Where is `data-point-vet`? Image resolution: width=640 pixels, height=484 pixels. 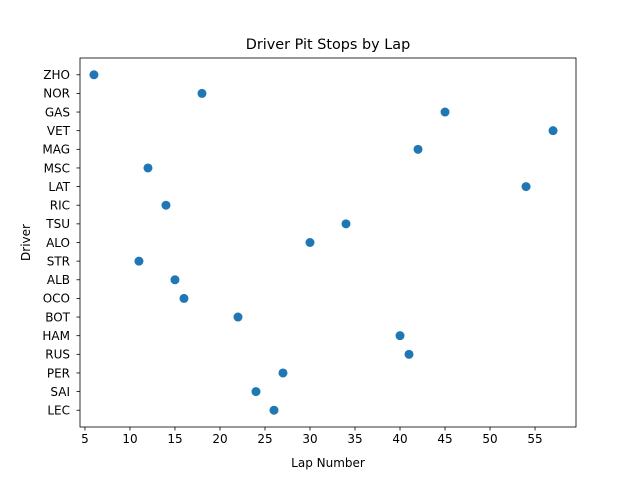
data-point-vet is located at coordinates (553, 131).